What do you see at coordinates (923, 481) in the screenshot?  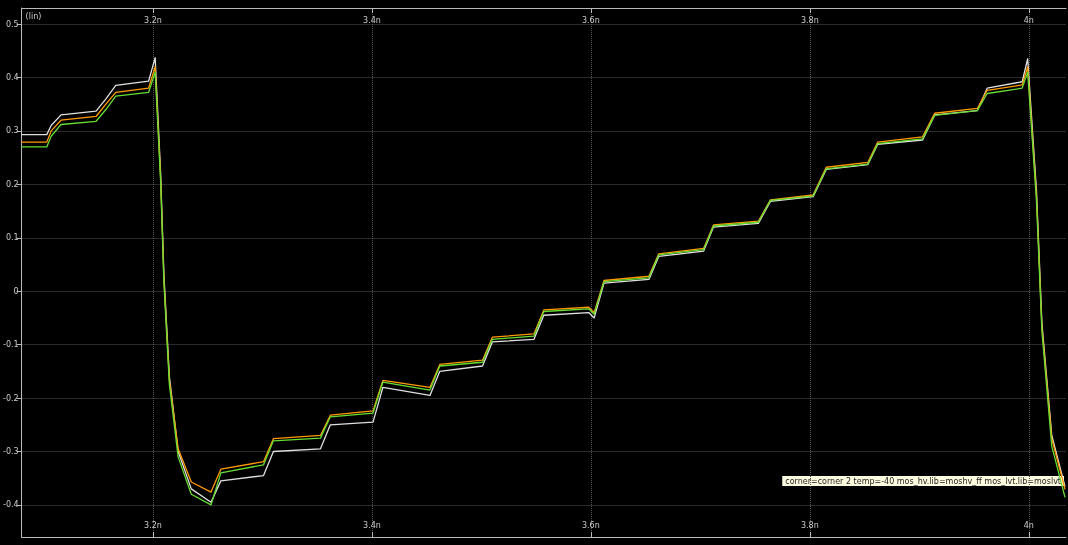 I see `annotation: corner=corner 2 temp=-40 mos_hv.lib=moshv_ff mos_lvt.lib=moslvt` at bounding box center [923, 481].